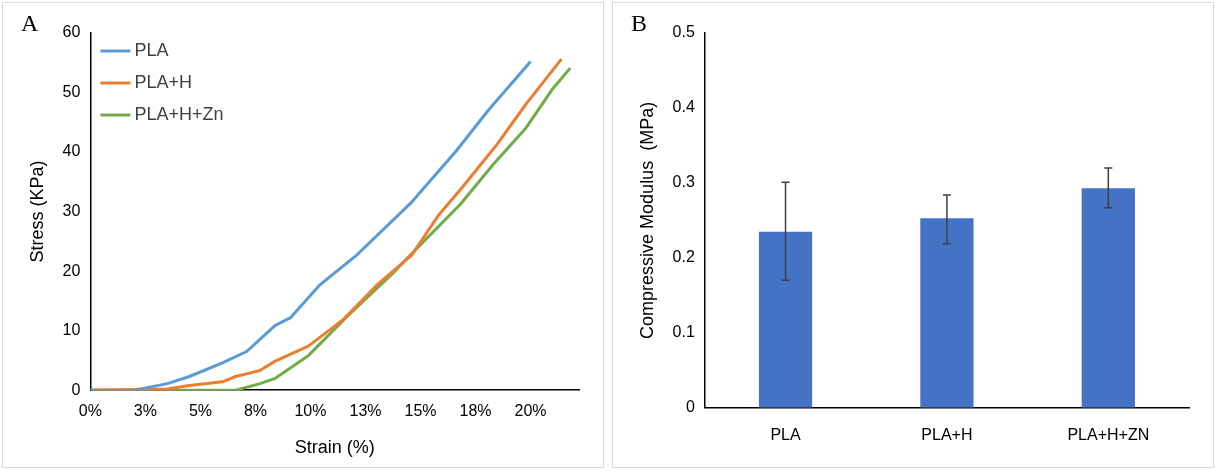 The image size is (1225, 473). Describe the element at coordinates (683, 32) in the screenshot. I see `y-tick-label: 0.5` at that location.